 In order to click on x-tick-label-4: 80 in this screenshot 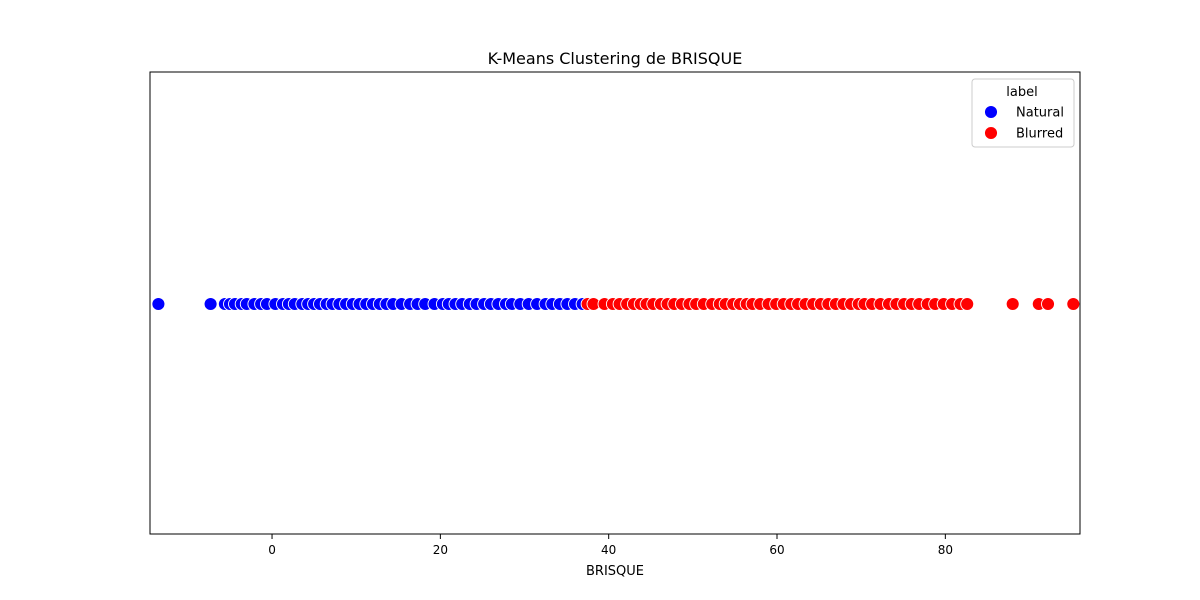, I will do `click(945, 550)`.